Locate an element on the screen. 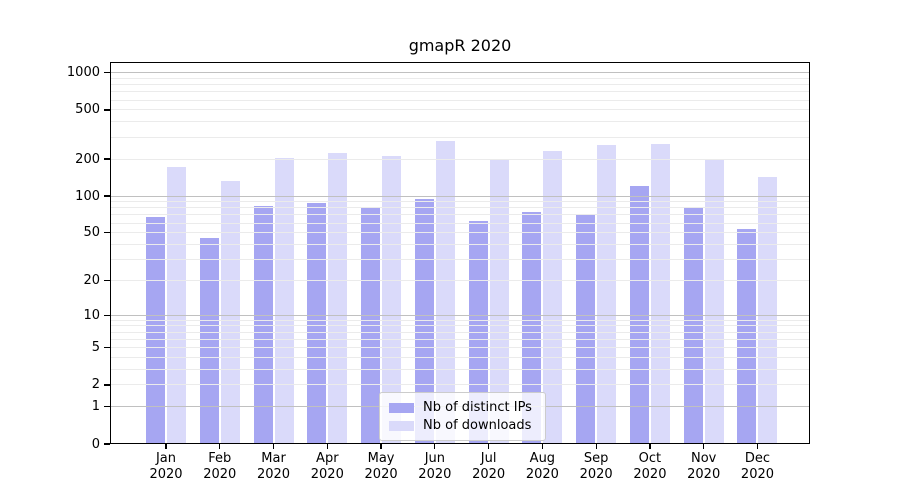 The height and width of the screenshot is (500, 900). bar-ips-apr is located at coordinates (317, 323).